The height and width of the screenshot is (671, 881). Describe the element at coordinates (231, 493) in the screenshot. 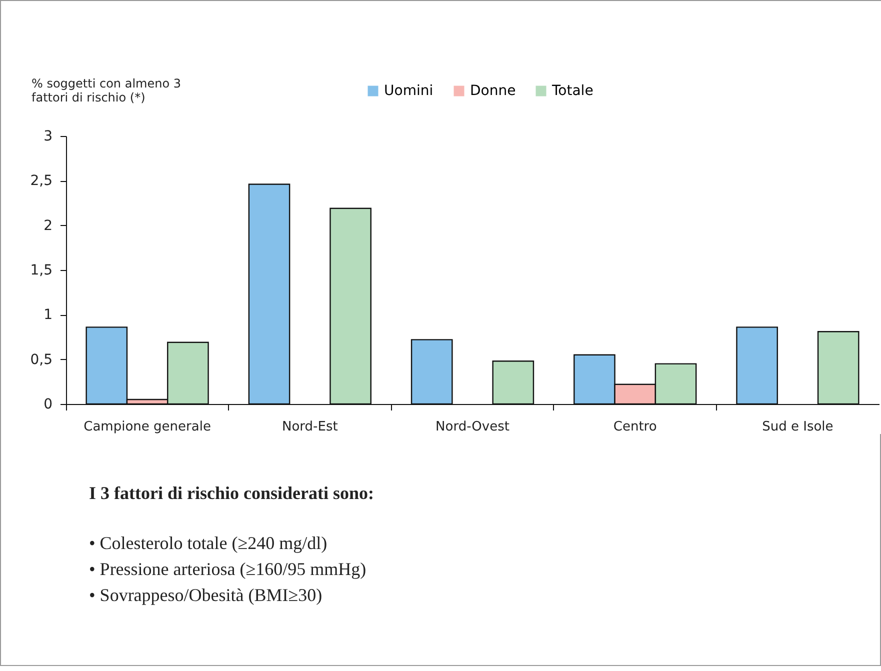

I see `text: I 3 fattori di rischio considerati sono:` at that location.